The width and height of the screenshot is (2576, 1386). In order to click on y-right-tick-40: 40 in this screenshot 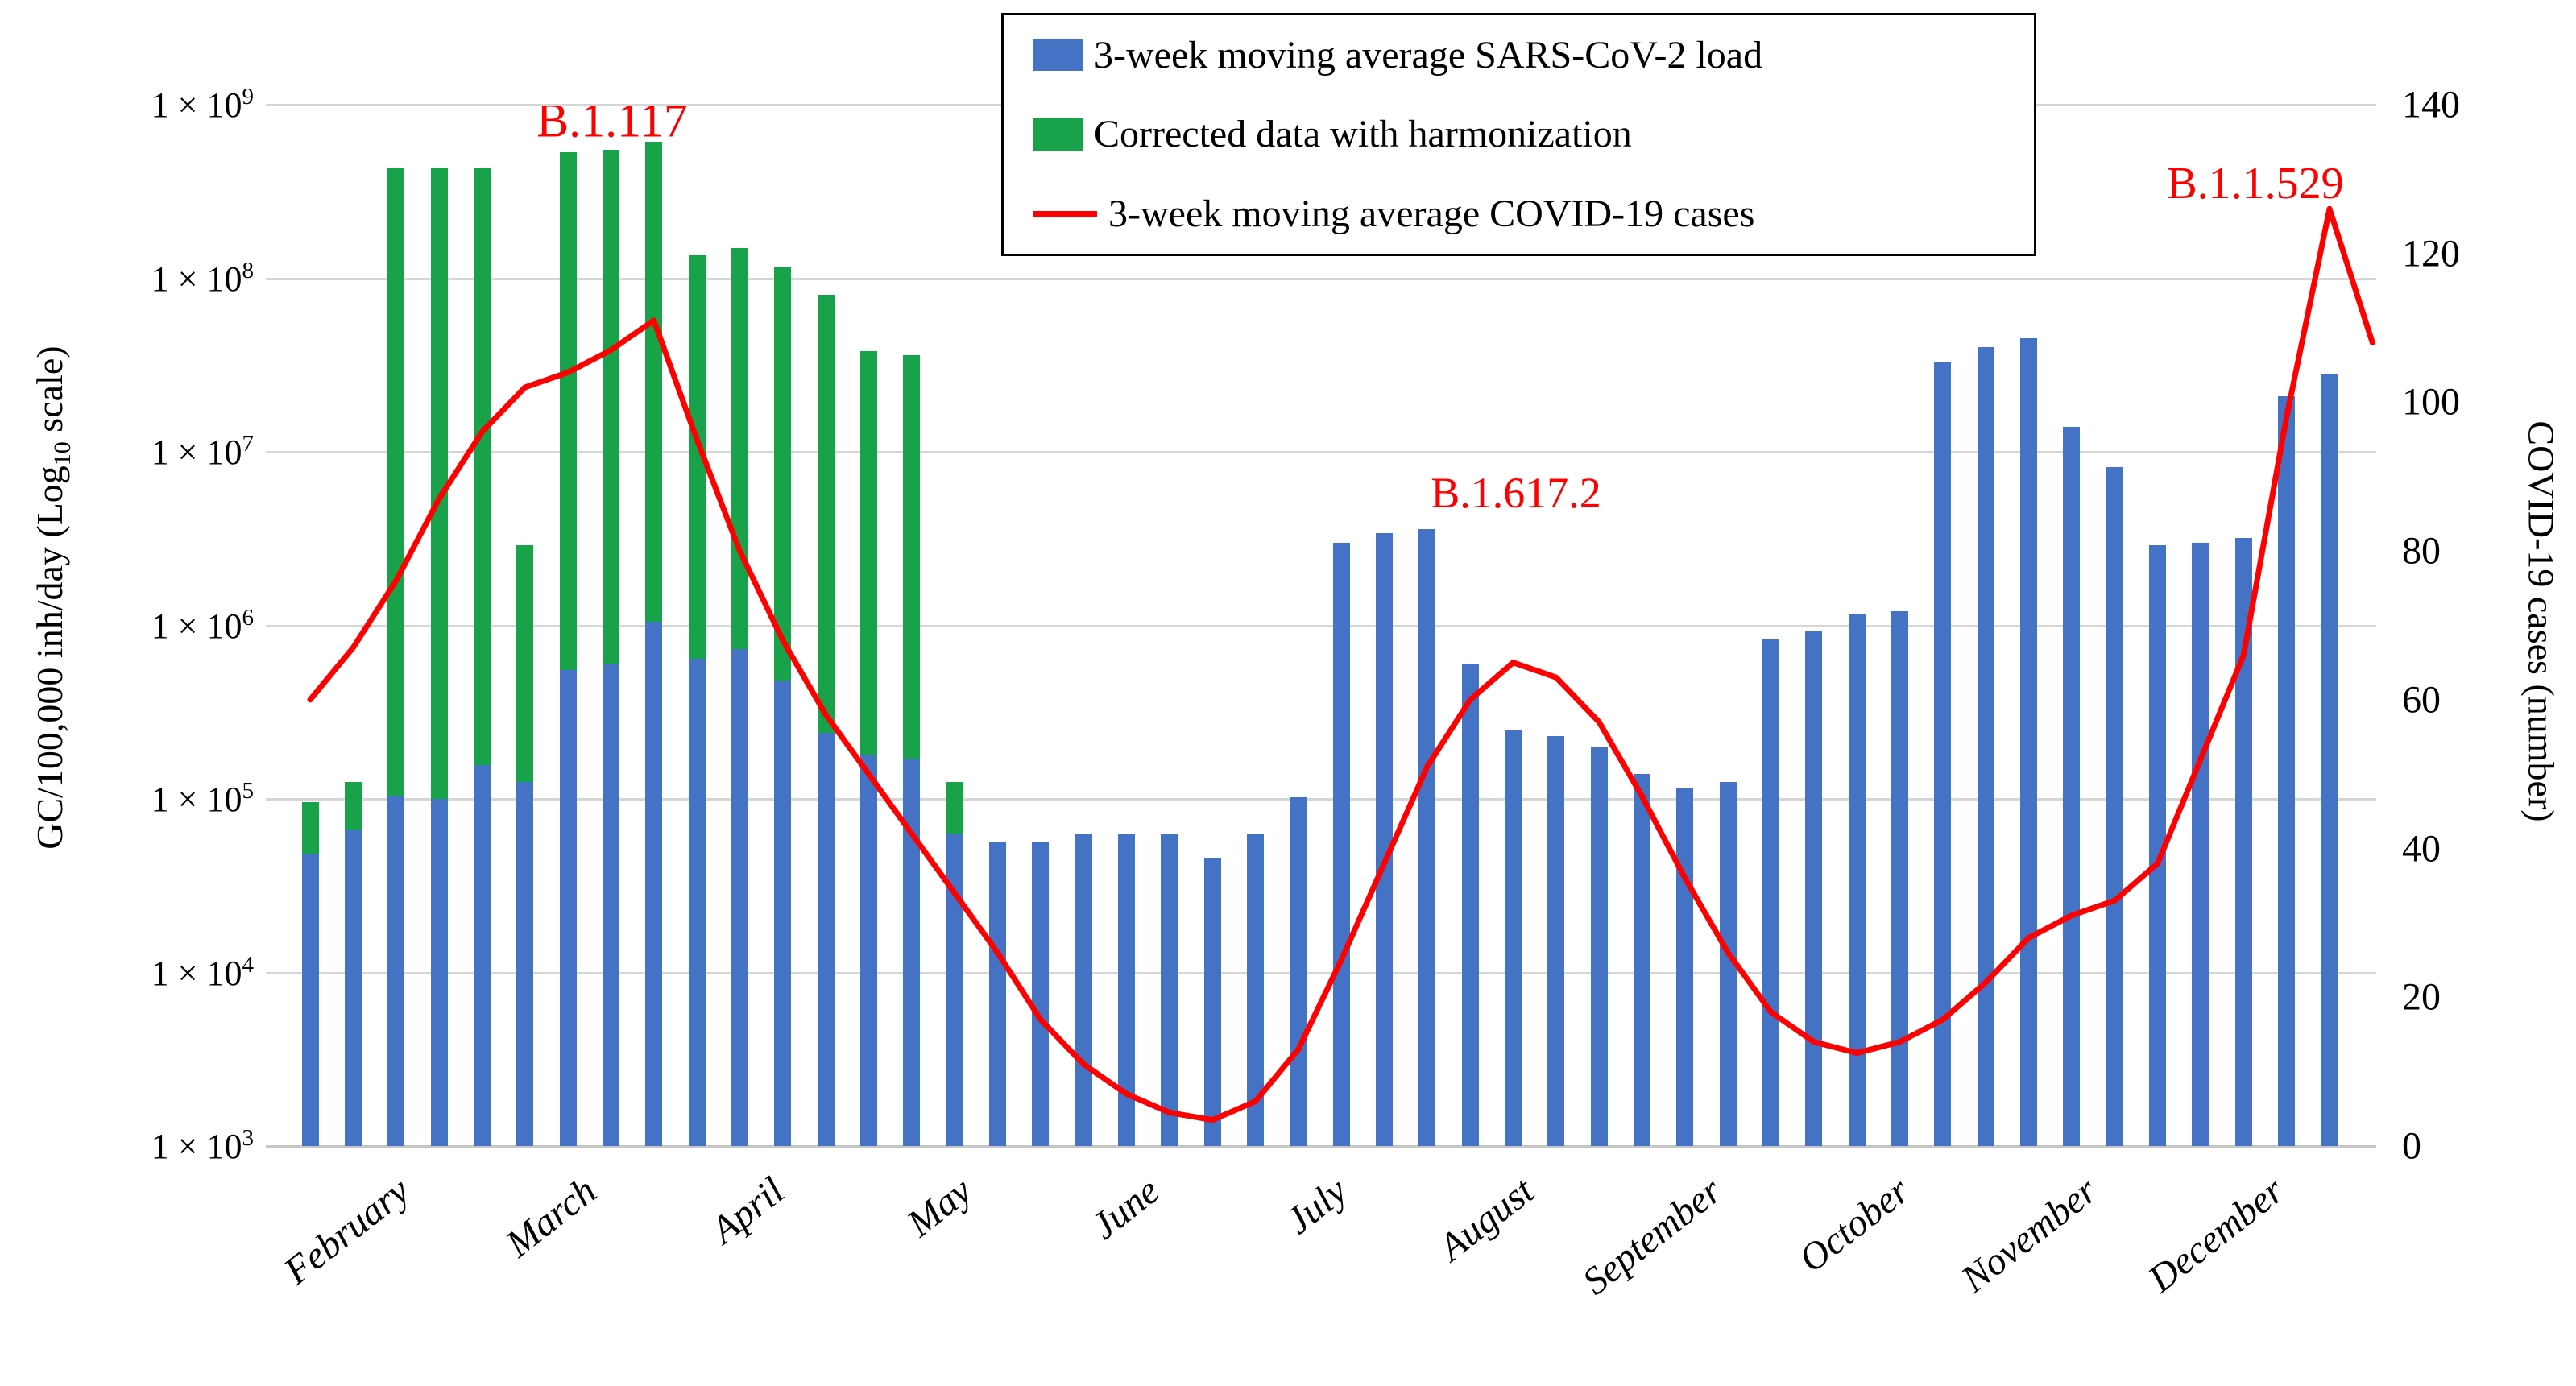, I will do `click(2421, 849)`.